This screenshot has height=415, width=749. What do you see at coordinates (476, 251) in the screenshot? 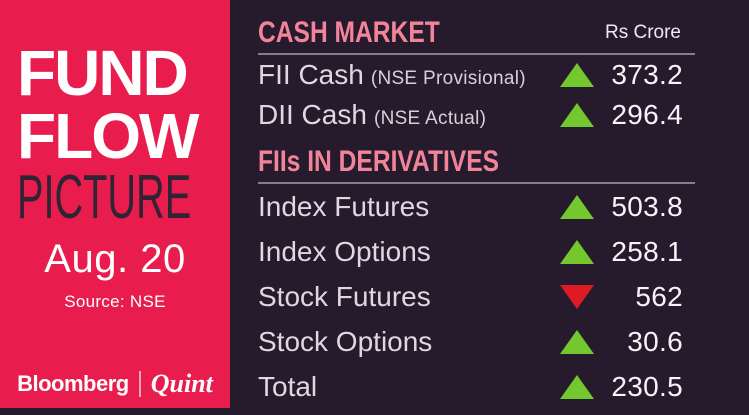
I see `table-row-index-options: Index Options 258.1` at bounding box center [476, 251].